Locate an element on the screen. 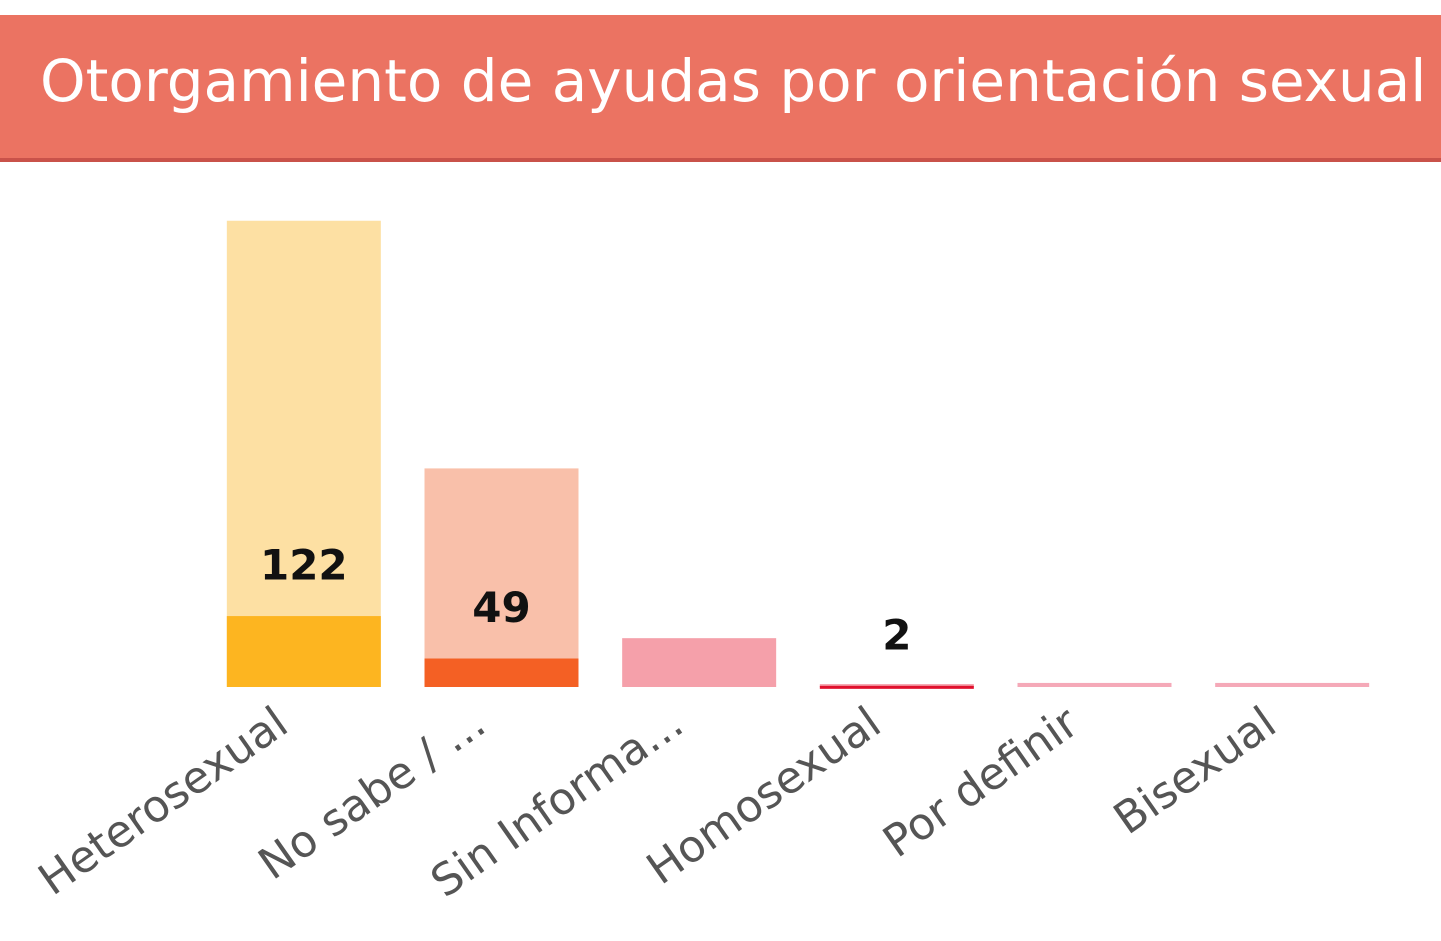 Image resolution: width=1441 pixels, height=941 pixels. data-label: 2 is located at coordinates (896, 634).